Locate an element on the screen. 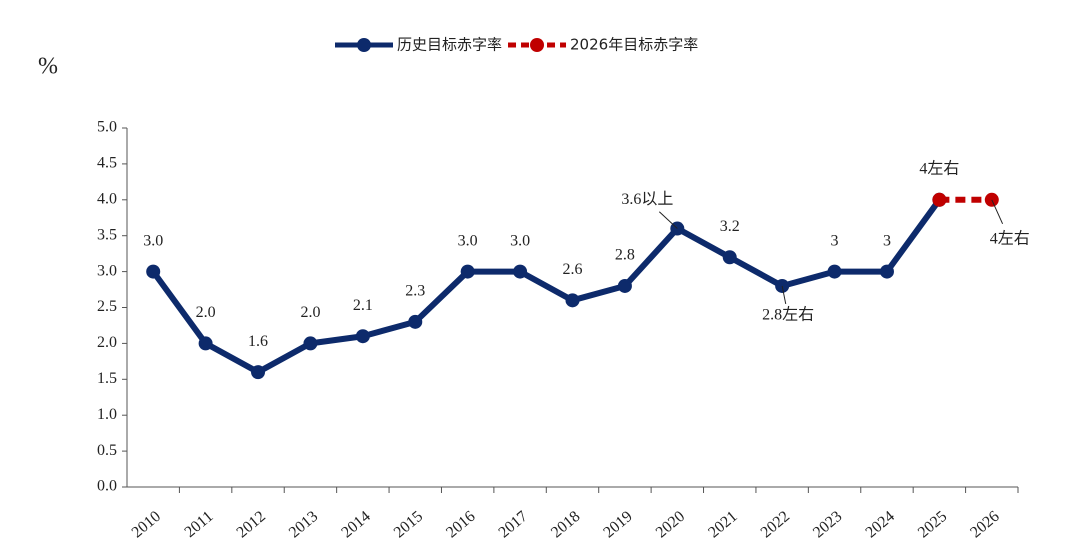 Image resolution: width=1080 pixels, height=556 pixels. y-tick-label: 1.0 is located at coordinates (107, 414).